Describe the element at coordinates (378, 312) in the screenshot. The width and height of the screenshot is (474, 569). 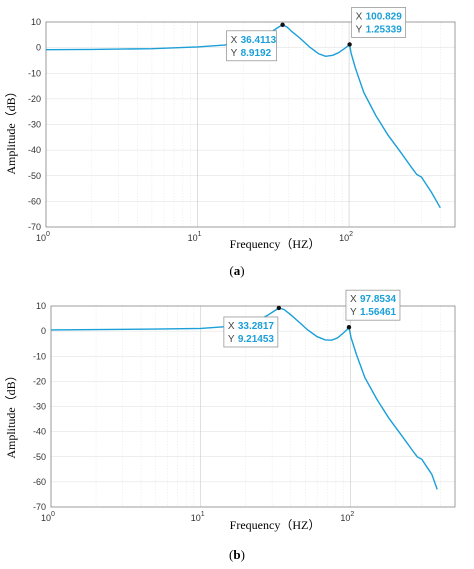
I see `datatip-y-value: 1.56461` at that location.